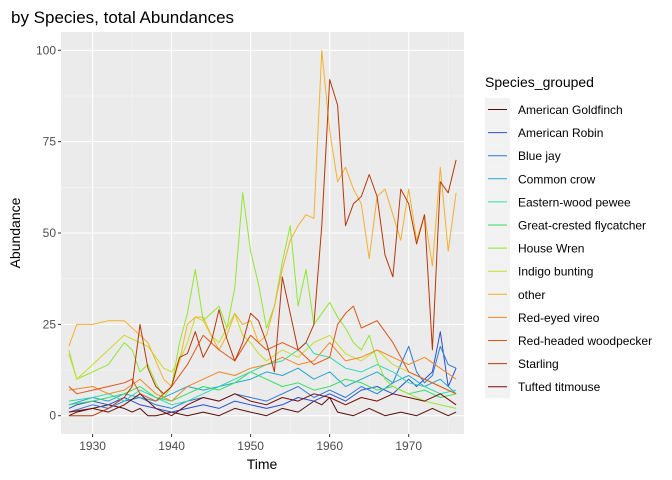 This screenshot has width=672, height=480. I want to click on legend-item-indigo-bunting: Indigo bunting, so click(539, 271).